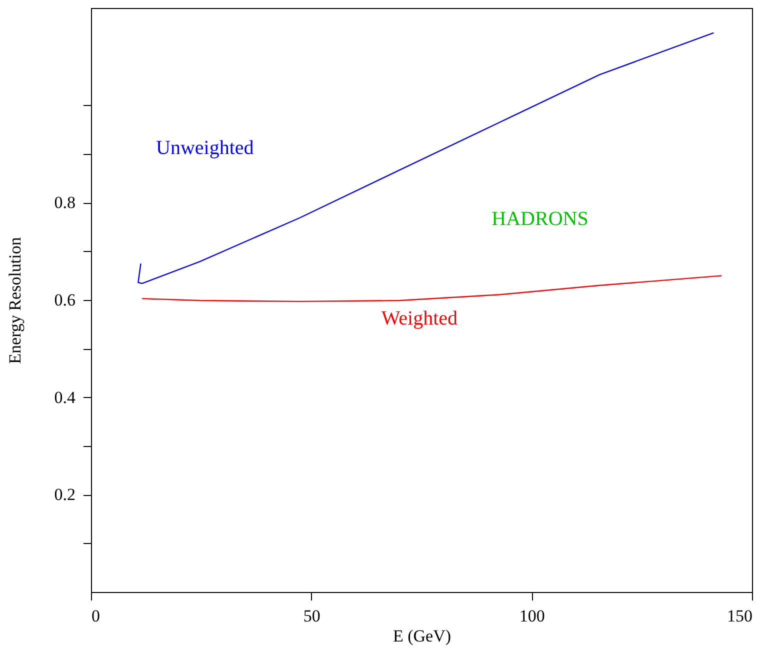  I want to click on x-tick-label: 150, so click(739, 616).